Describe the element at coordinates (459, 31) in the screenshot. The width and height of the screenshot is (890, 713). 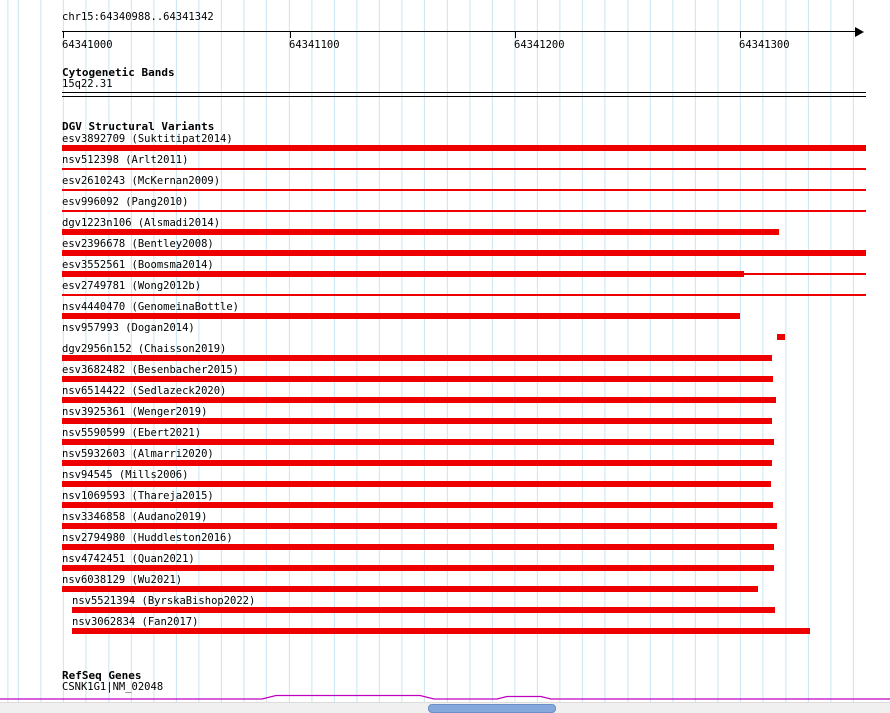
I see `ruler-line` at that location.